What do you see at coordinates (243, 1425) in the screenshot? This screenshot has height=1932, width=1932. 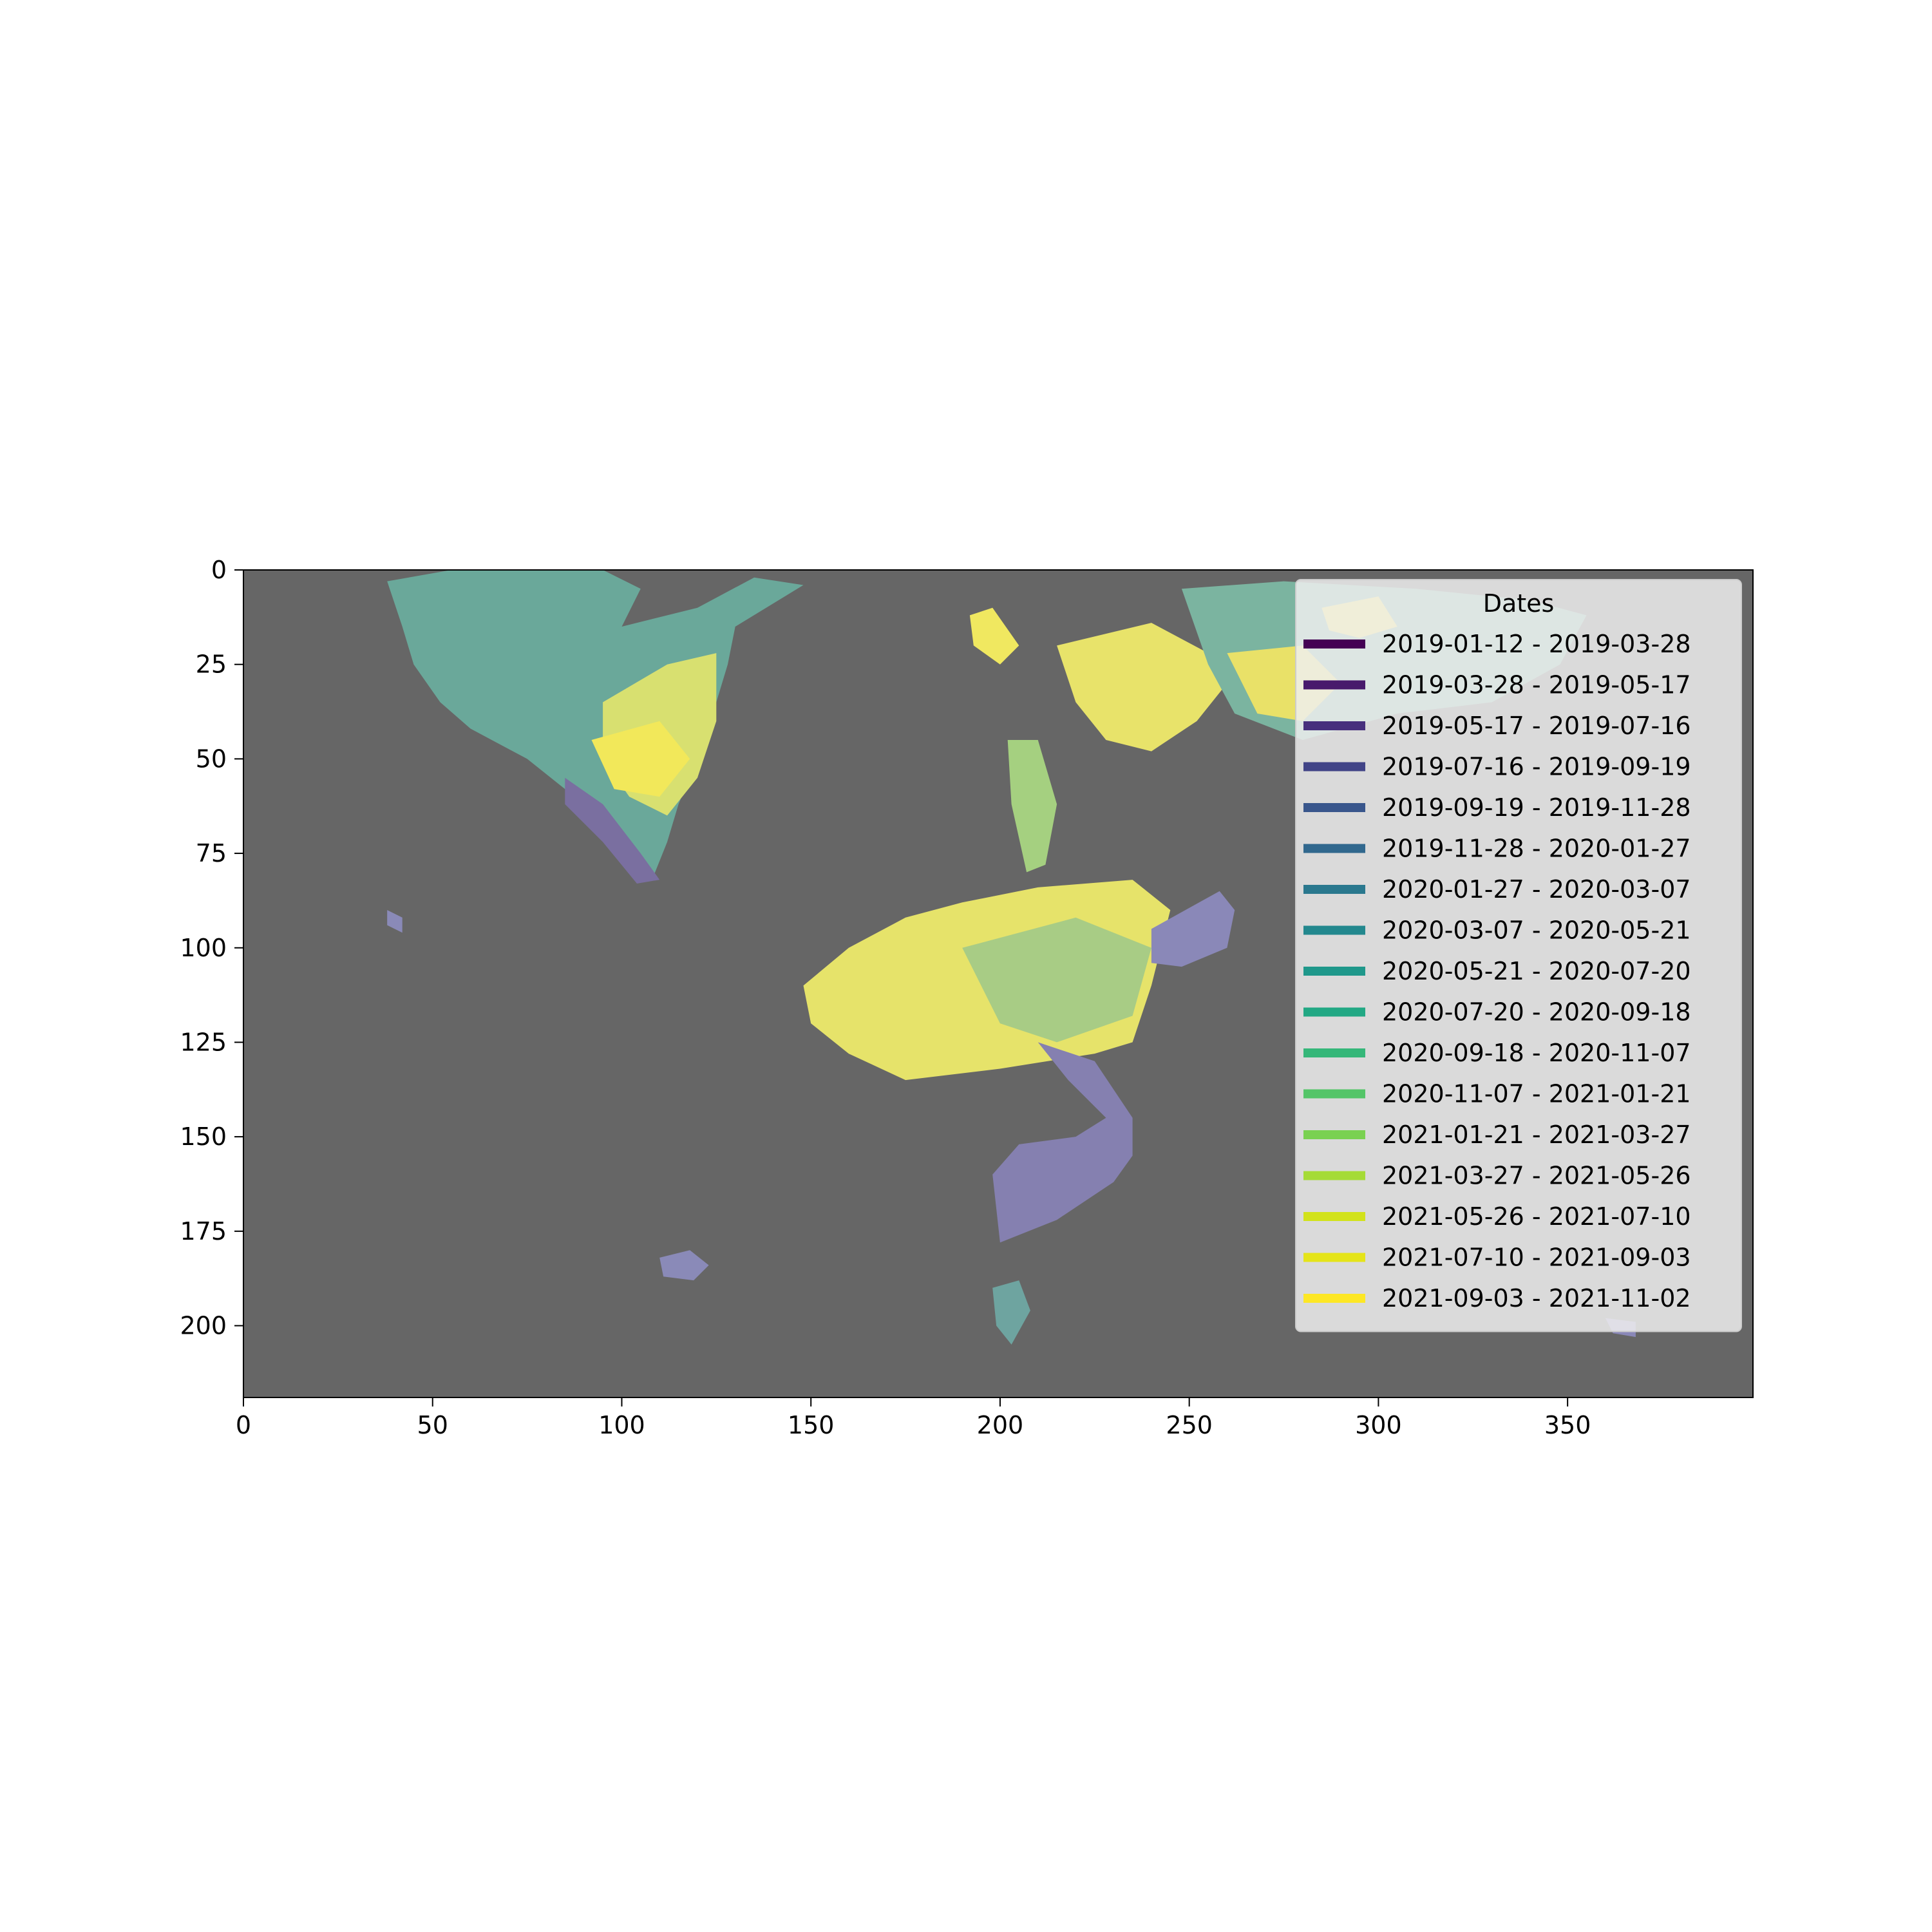 I see `x-tick-label: 0` at bounding box center [243, 1425].